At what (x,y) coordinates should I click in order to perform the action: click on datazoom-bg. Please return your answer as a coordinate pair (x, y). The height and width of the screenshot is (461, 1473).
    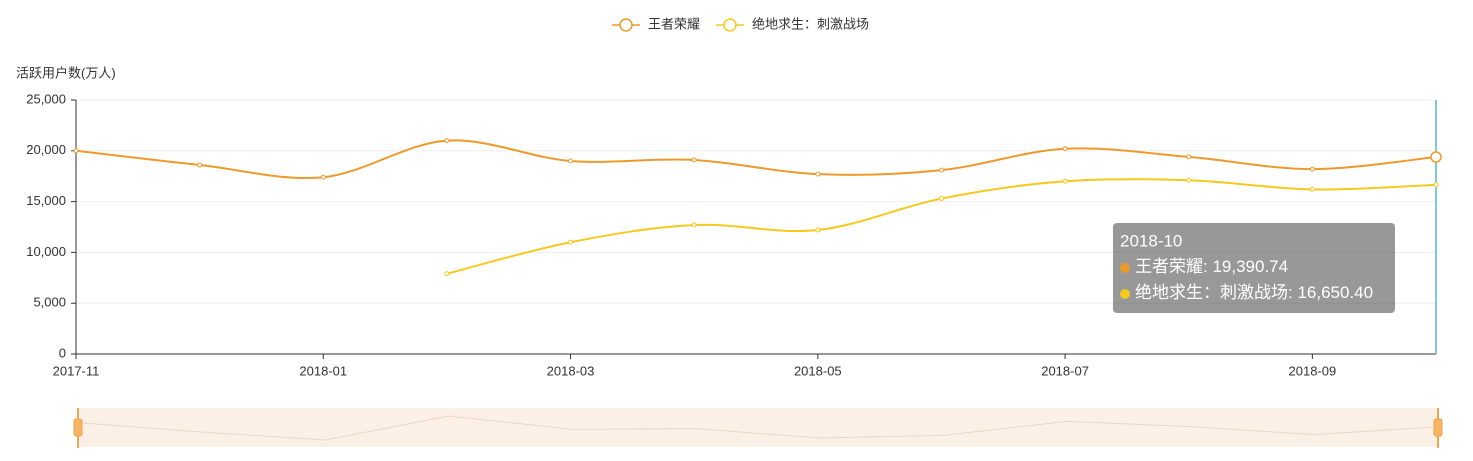
    Looking at the image, I should click on (758, 427).